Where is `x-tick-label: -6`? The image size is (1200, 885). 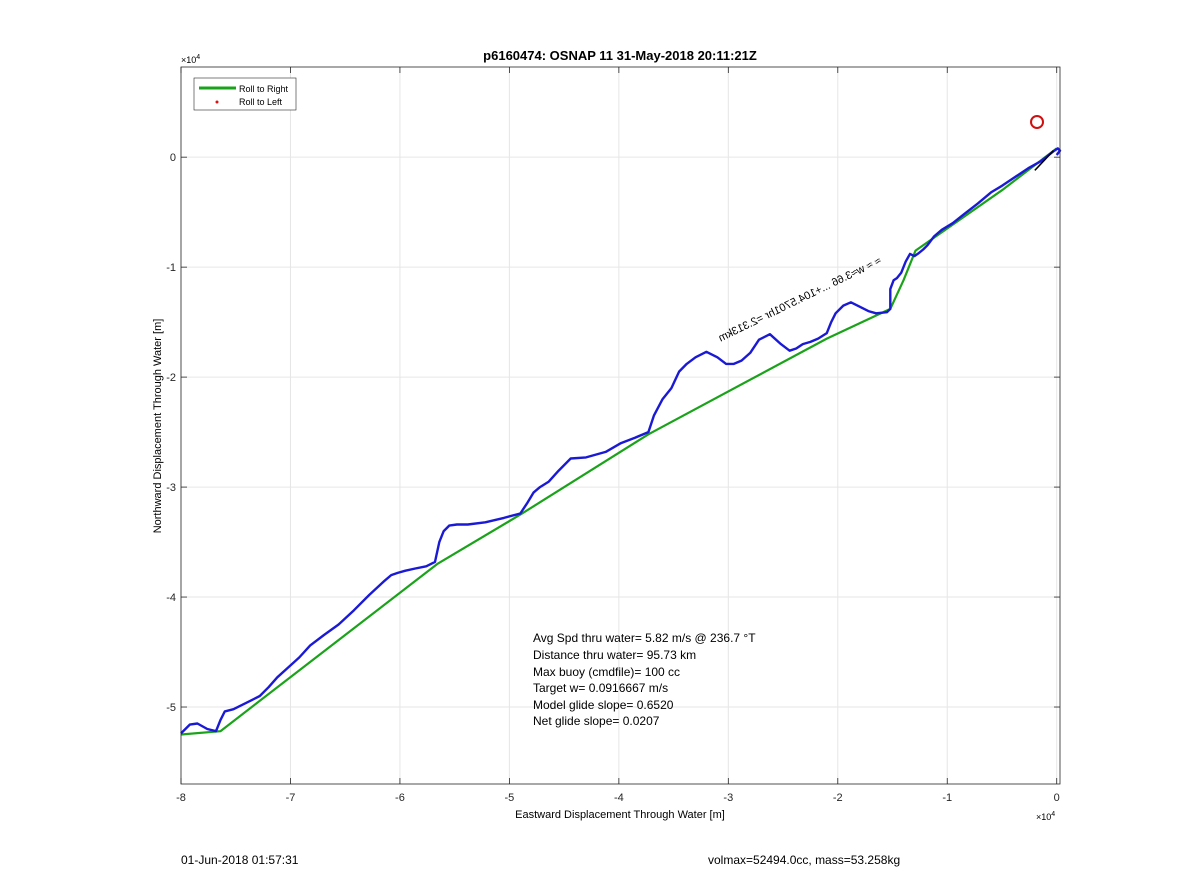 x-tick-label: -6 is located at coordinates (400, 798).